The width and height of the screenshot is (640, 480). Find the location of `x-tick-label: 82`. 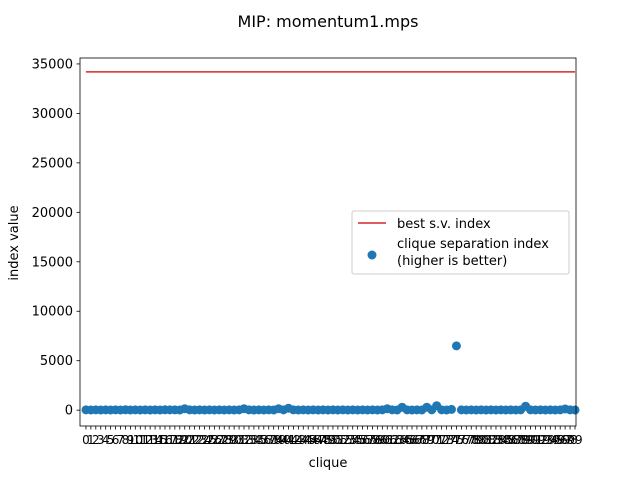

x-tick-label: 82 is located at coordinates (490, 440).